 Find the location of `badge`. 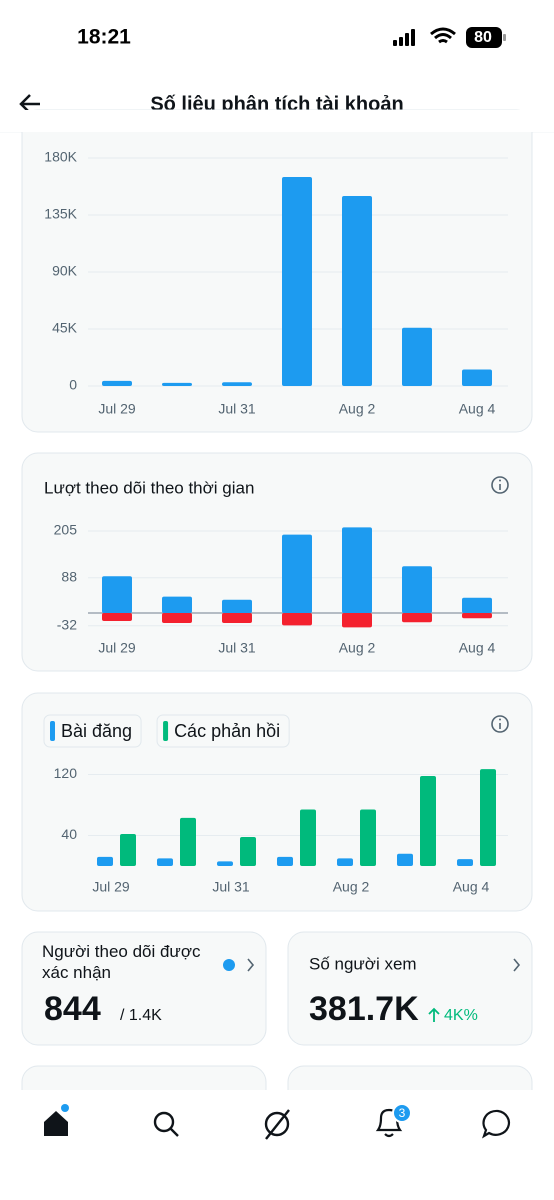

badge is located at coordinates (402, 1113).